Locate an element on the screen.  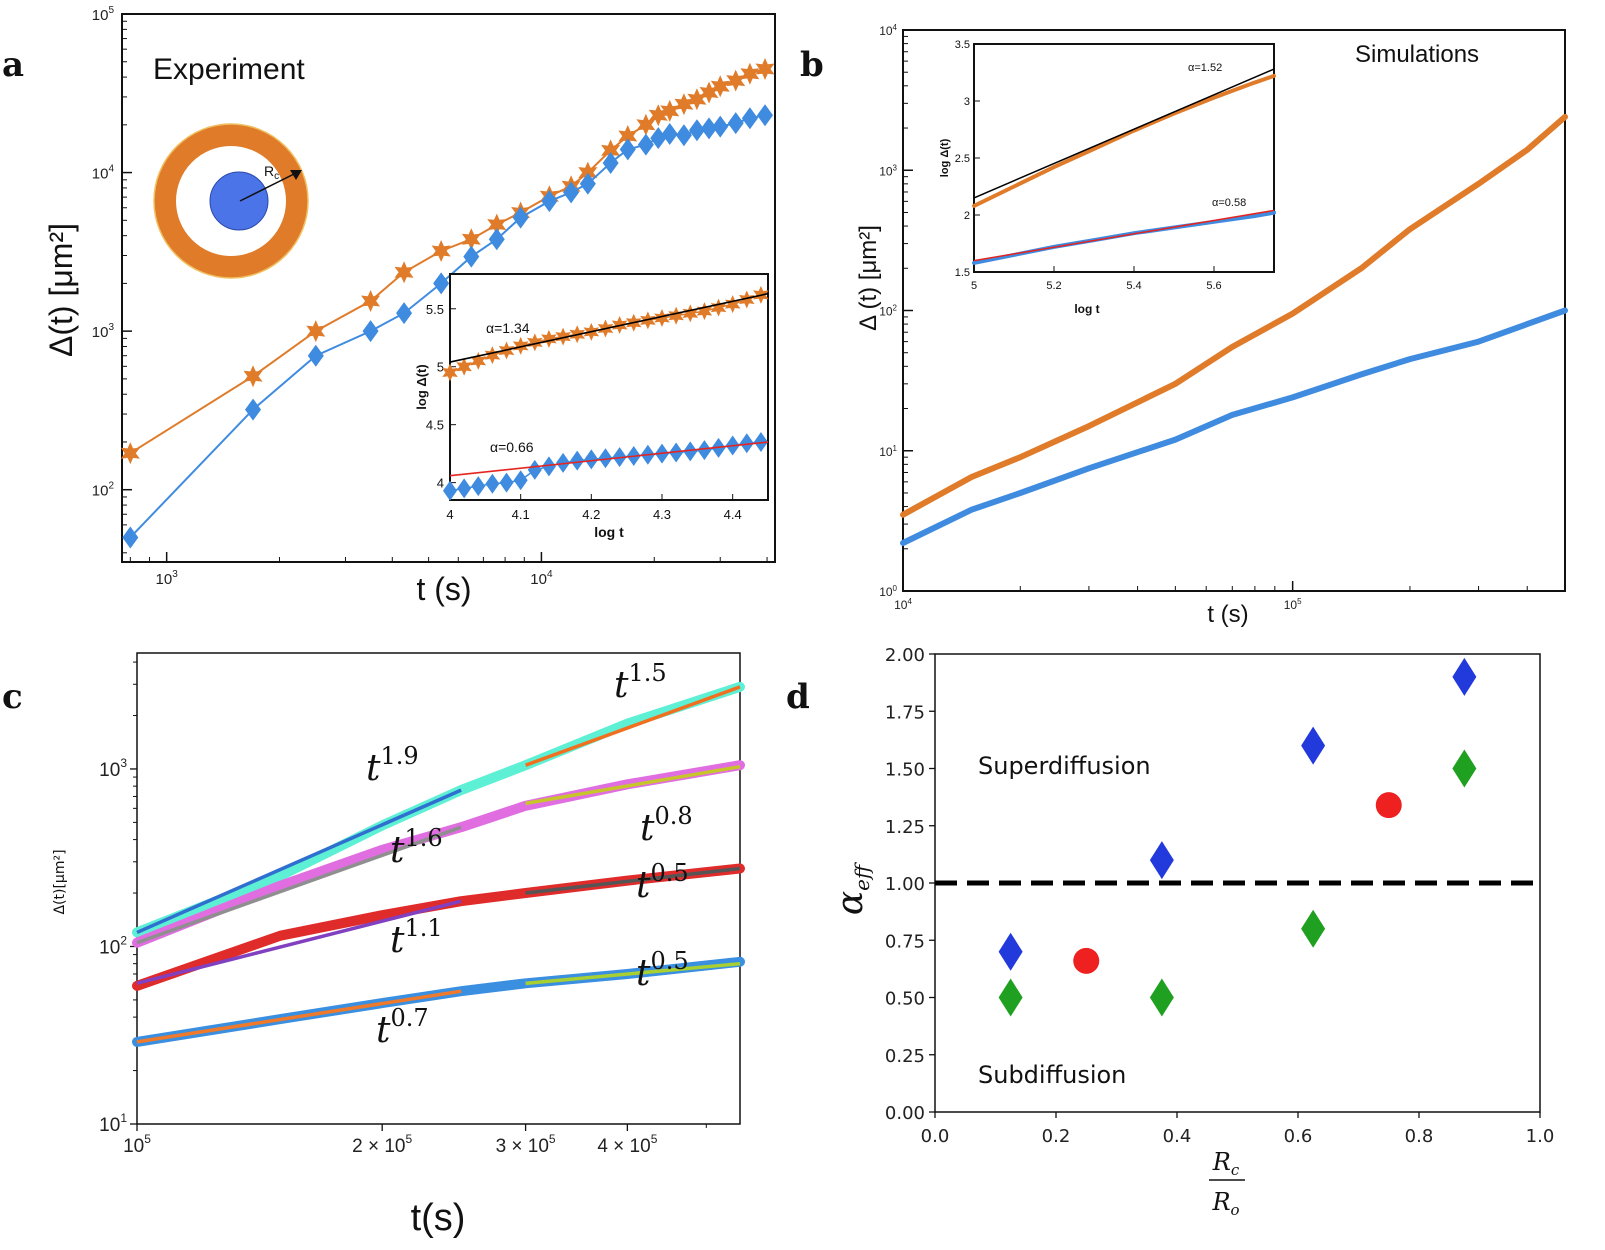
subdiffusion-label: Subdiffusion is located at coordinates (1052, 1075).